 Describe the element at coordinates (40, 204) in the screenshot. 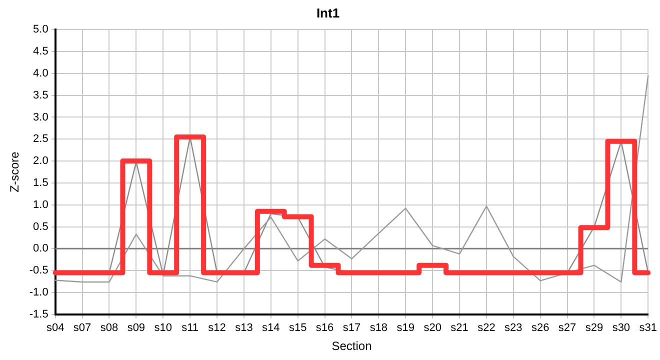

I see `y-tick-label: 1.0` at that location.